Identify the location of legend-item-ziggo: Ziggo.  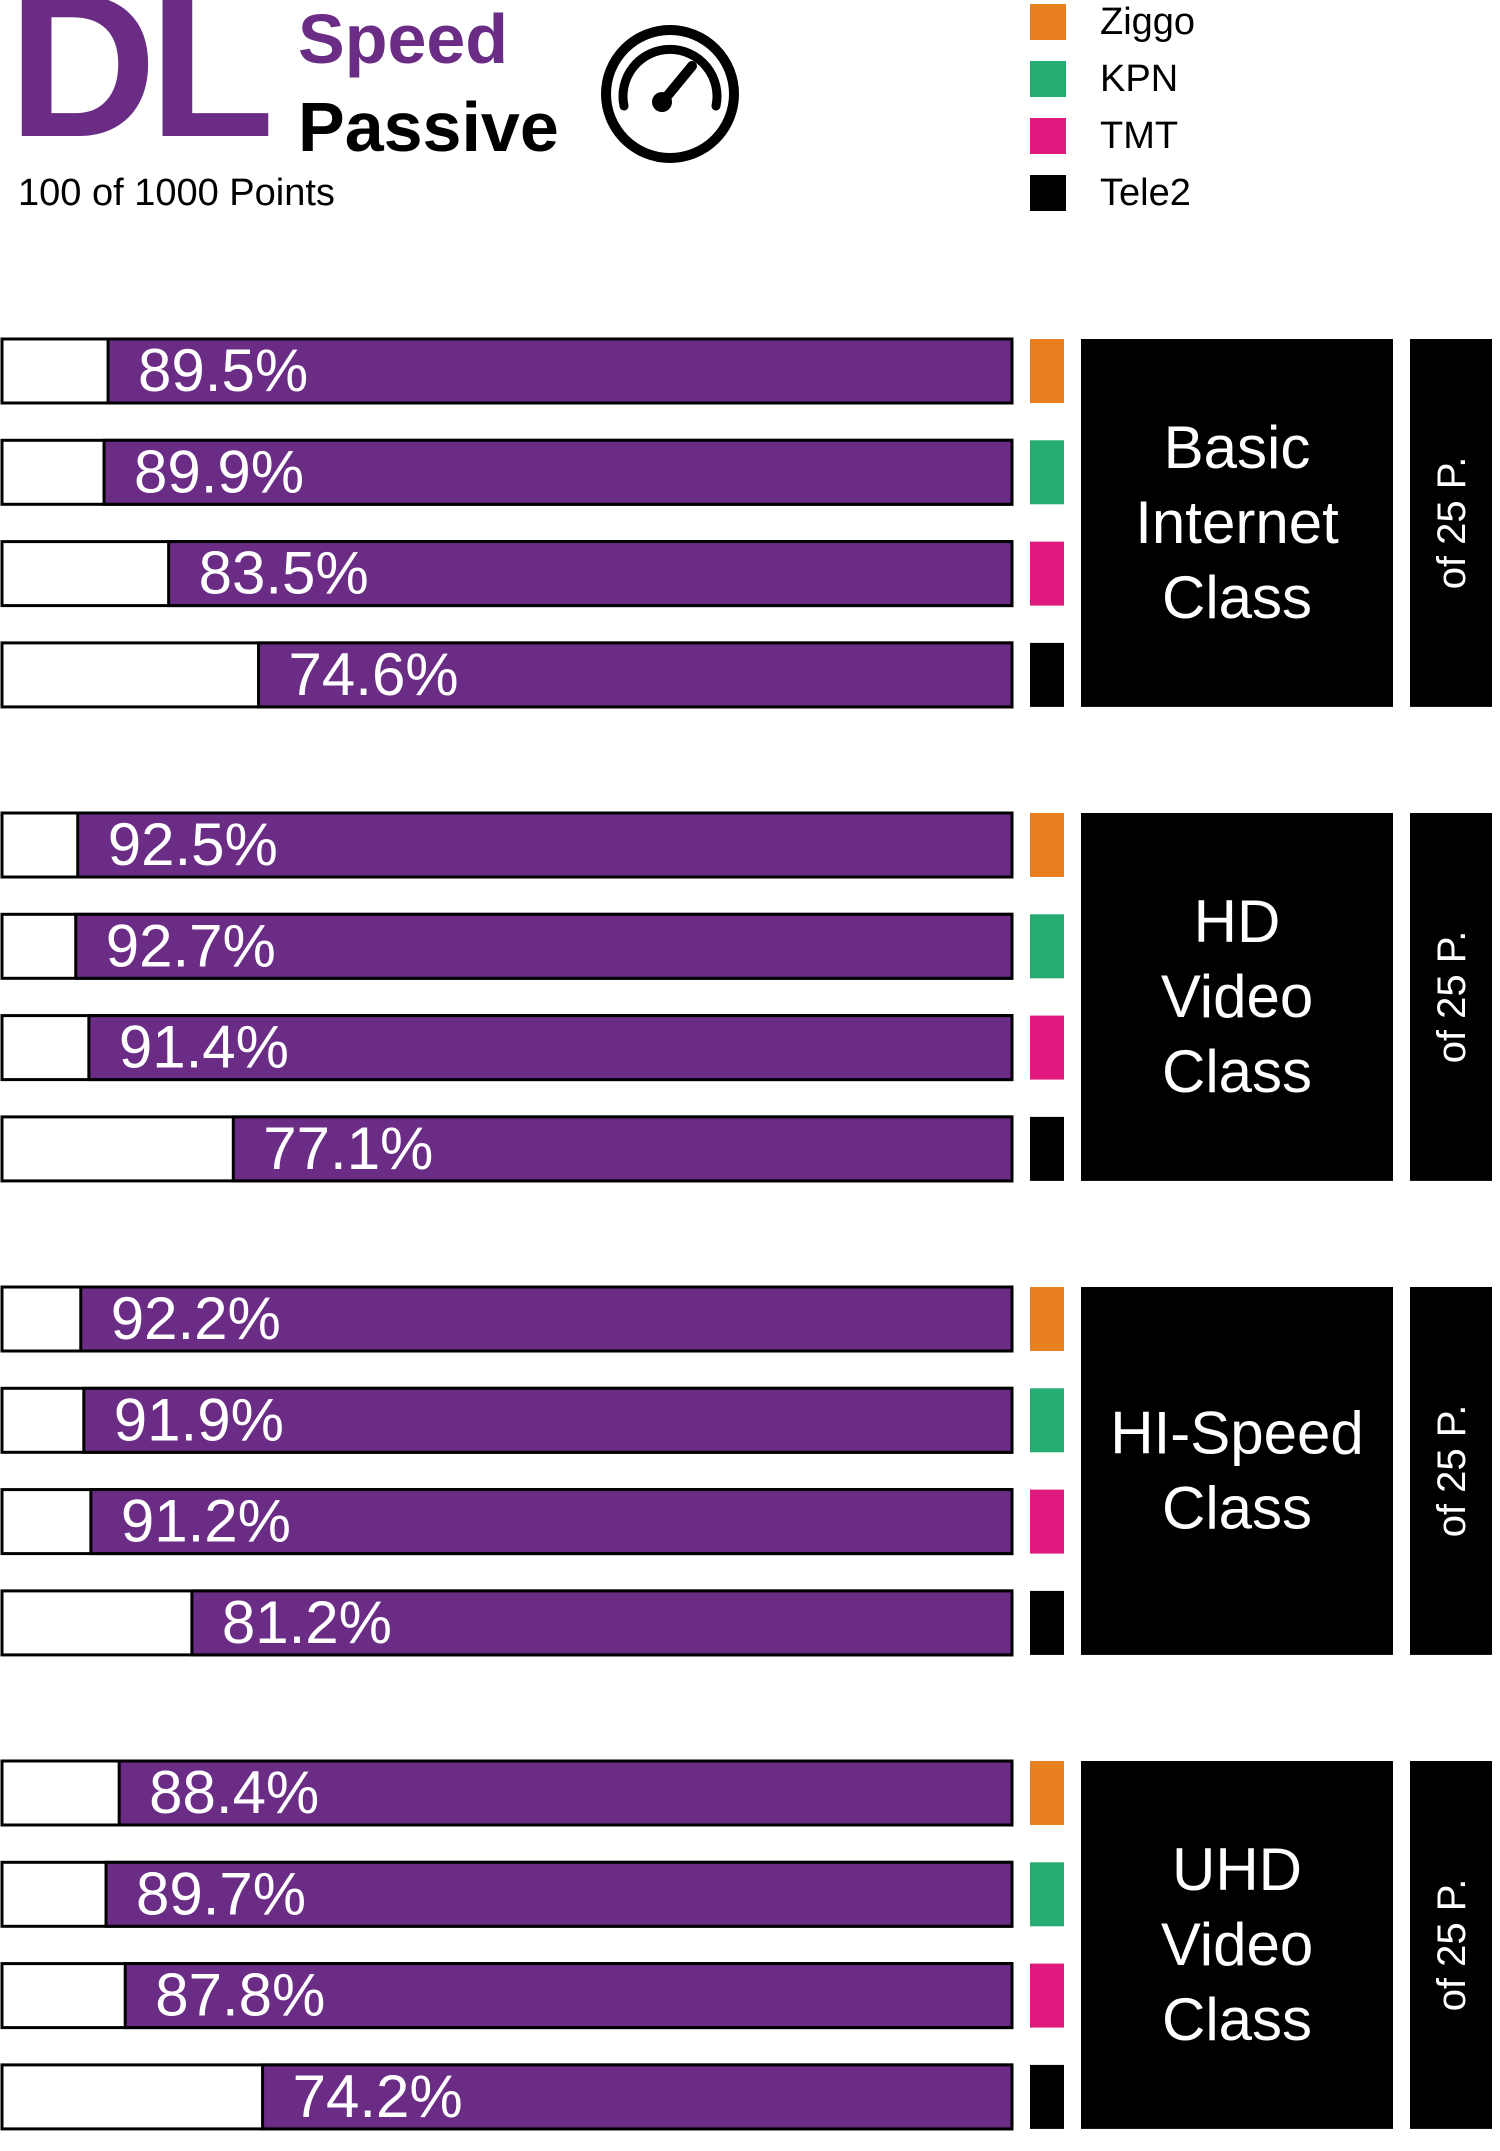
(1180, 22).